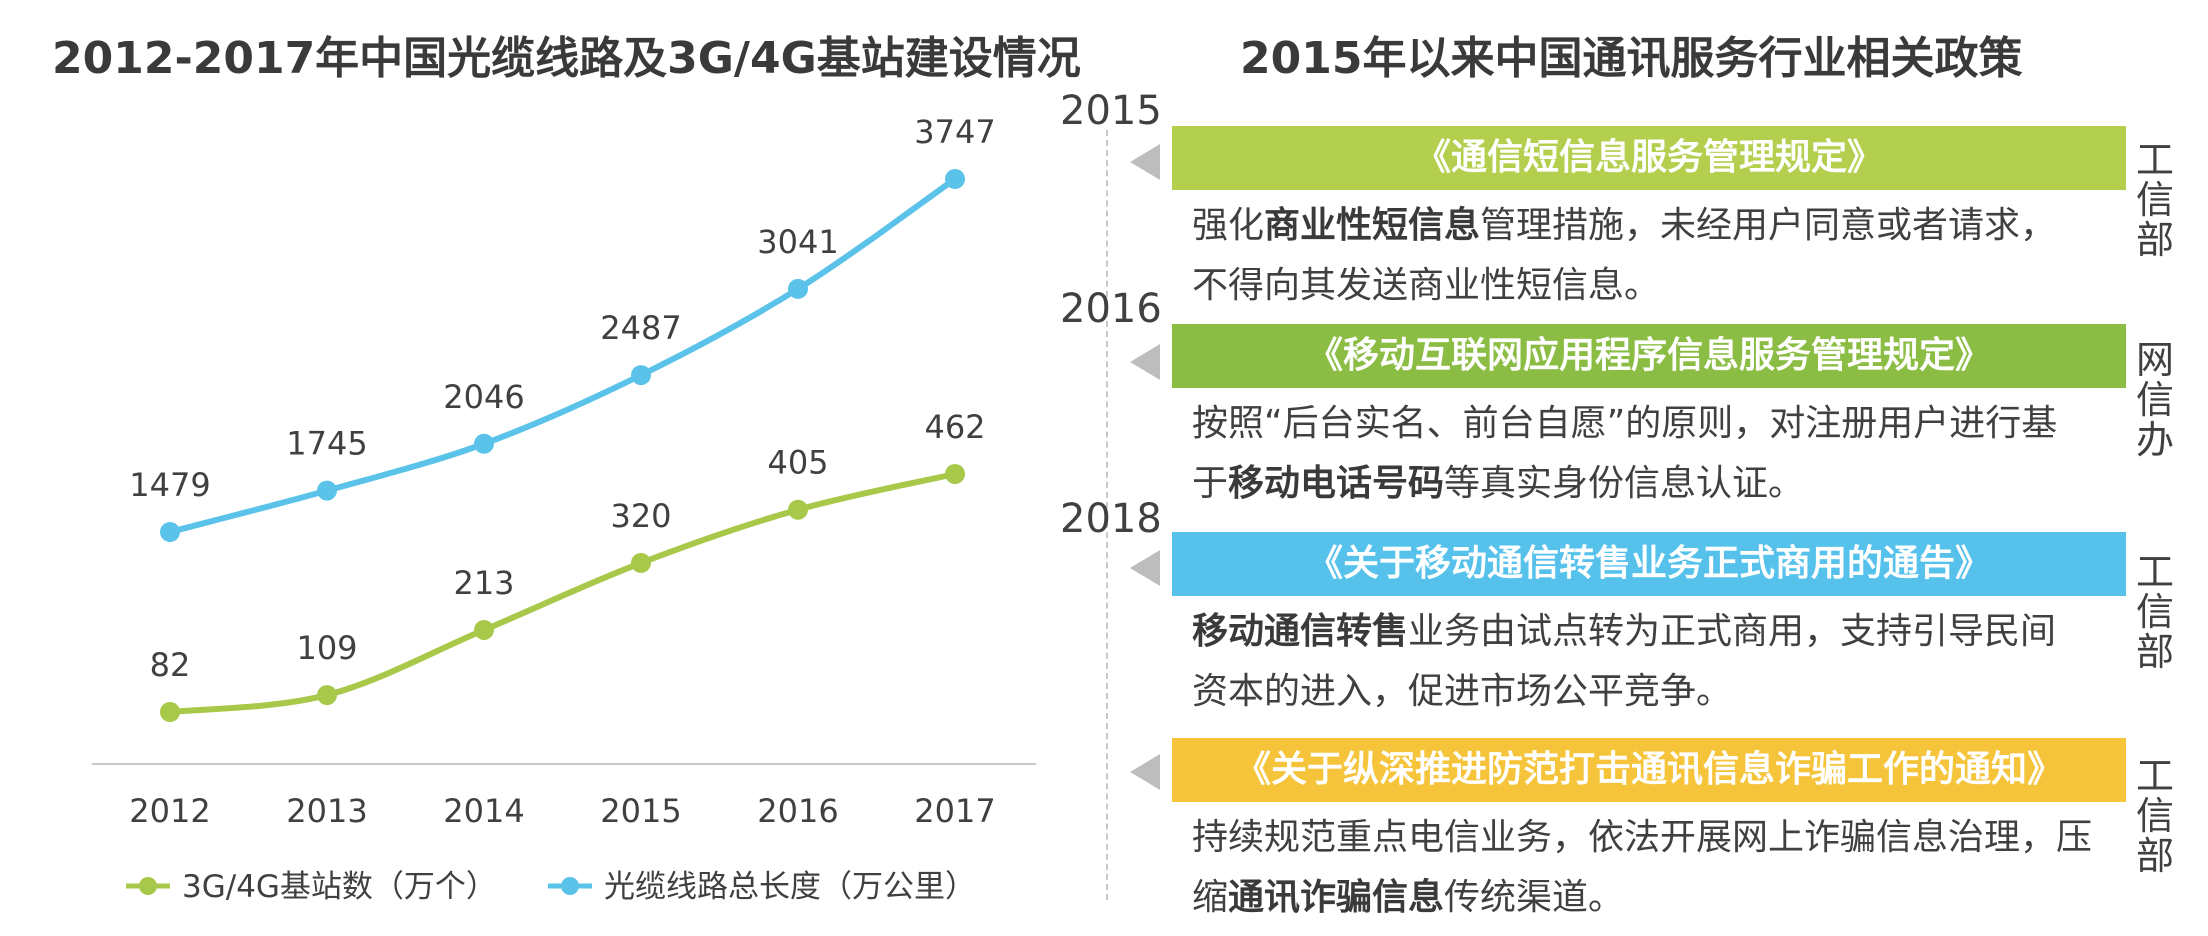  I want to click on description-text: 等真实身份信息认证。, so click(1624, 483).